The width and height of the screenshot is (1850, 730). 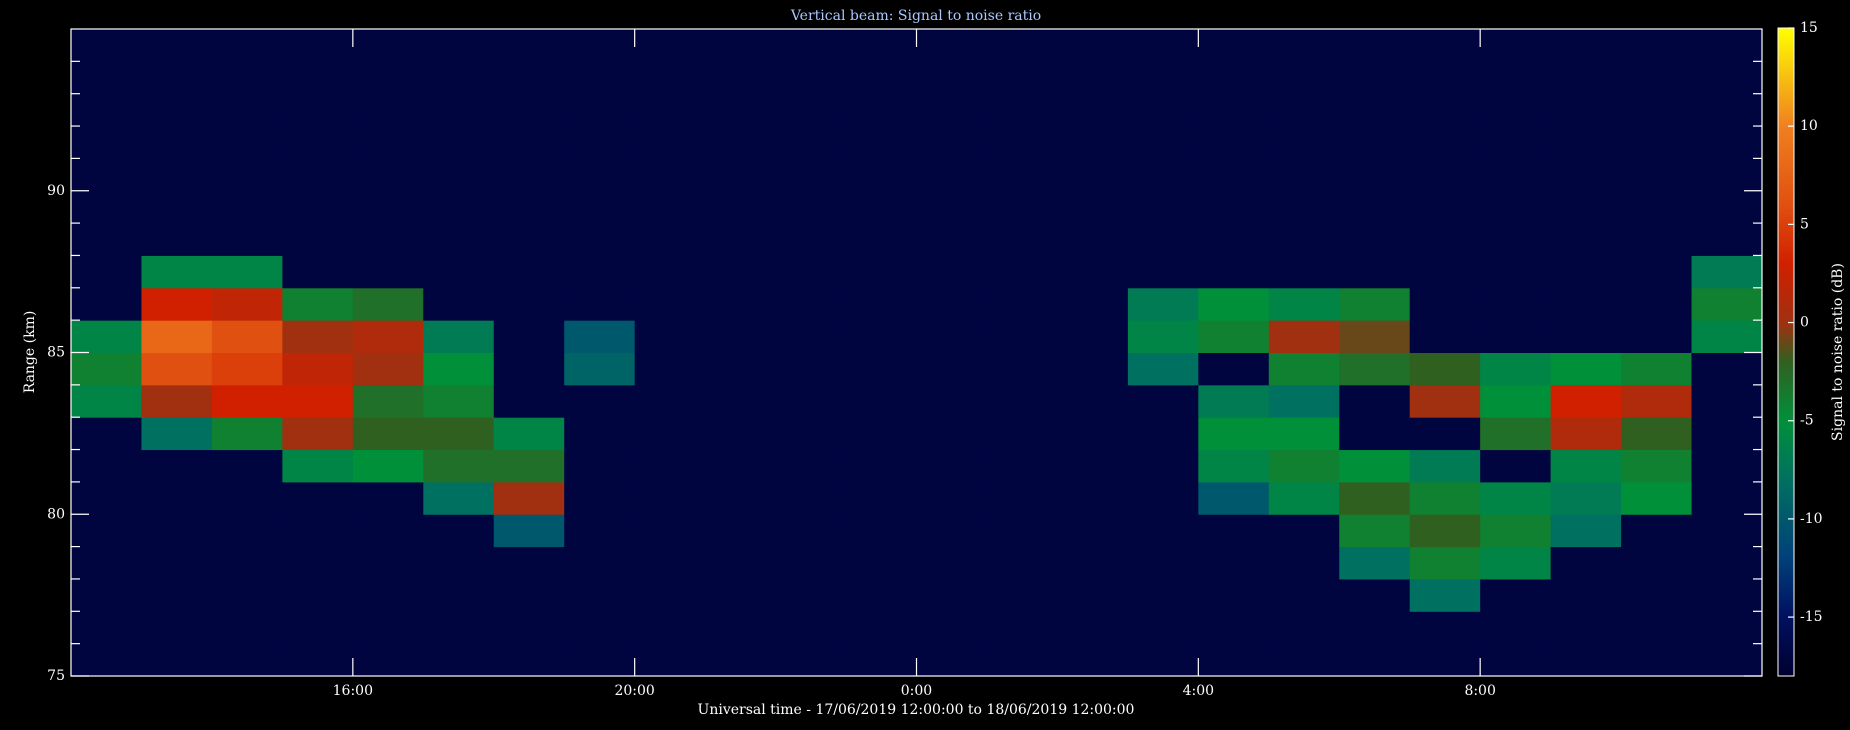 I want to click on colorbar-tick-label: 5, so click(x=1804, y=224).